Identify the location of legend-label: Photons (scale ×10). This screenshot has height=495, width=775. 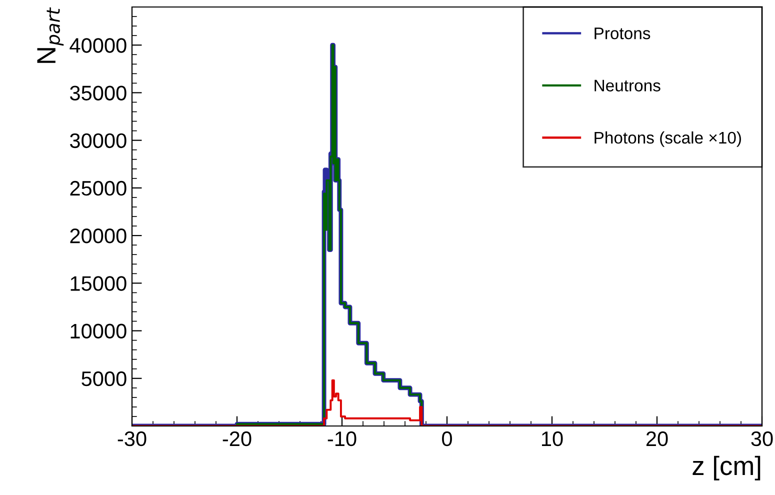
(667, 139).